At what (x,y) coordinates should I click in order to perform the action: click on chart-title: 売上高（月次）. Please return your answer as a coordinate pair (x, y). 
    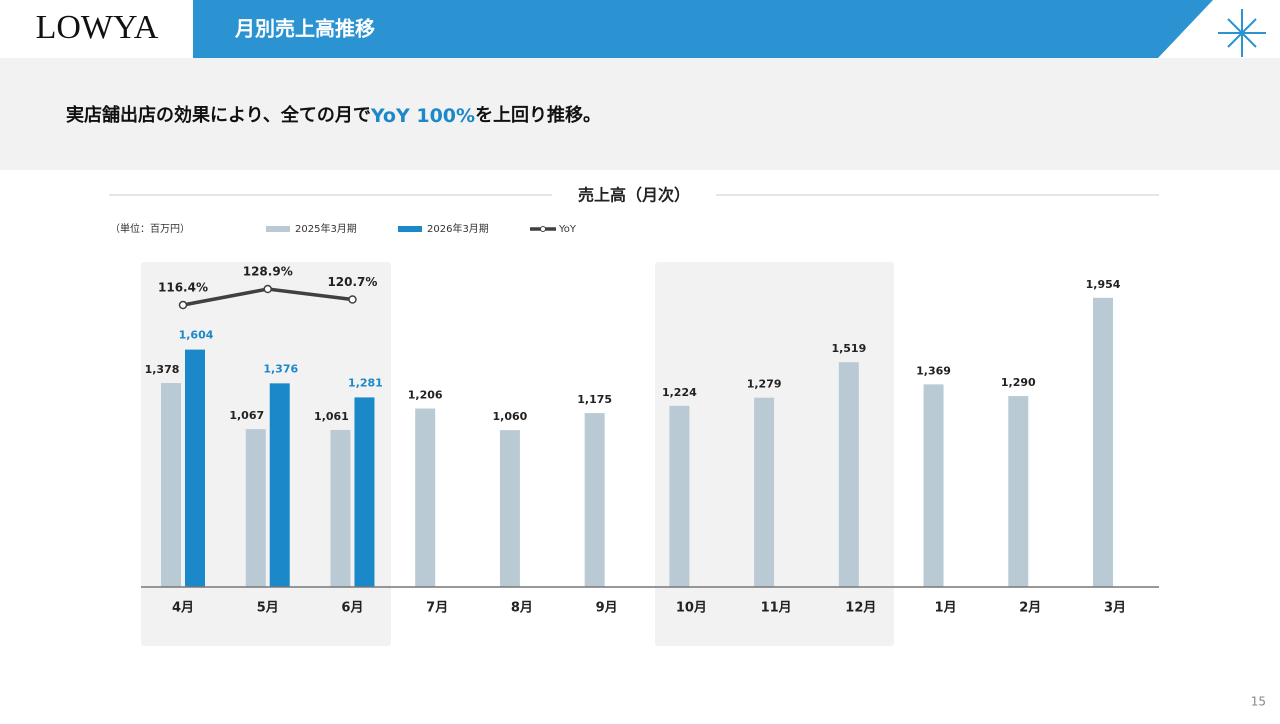
    Looking at the image, I should click on (634, 195).